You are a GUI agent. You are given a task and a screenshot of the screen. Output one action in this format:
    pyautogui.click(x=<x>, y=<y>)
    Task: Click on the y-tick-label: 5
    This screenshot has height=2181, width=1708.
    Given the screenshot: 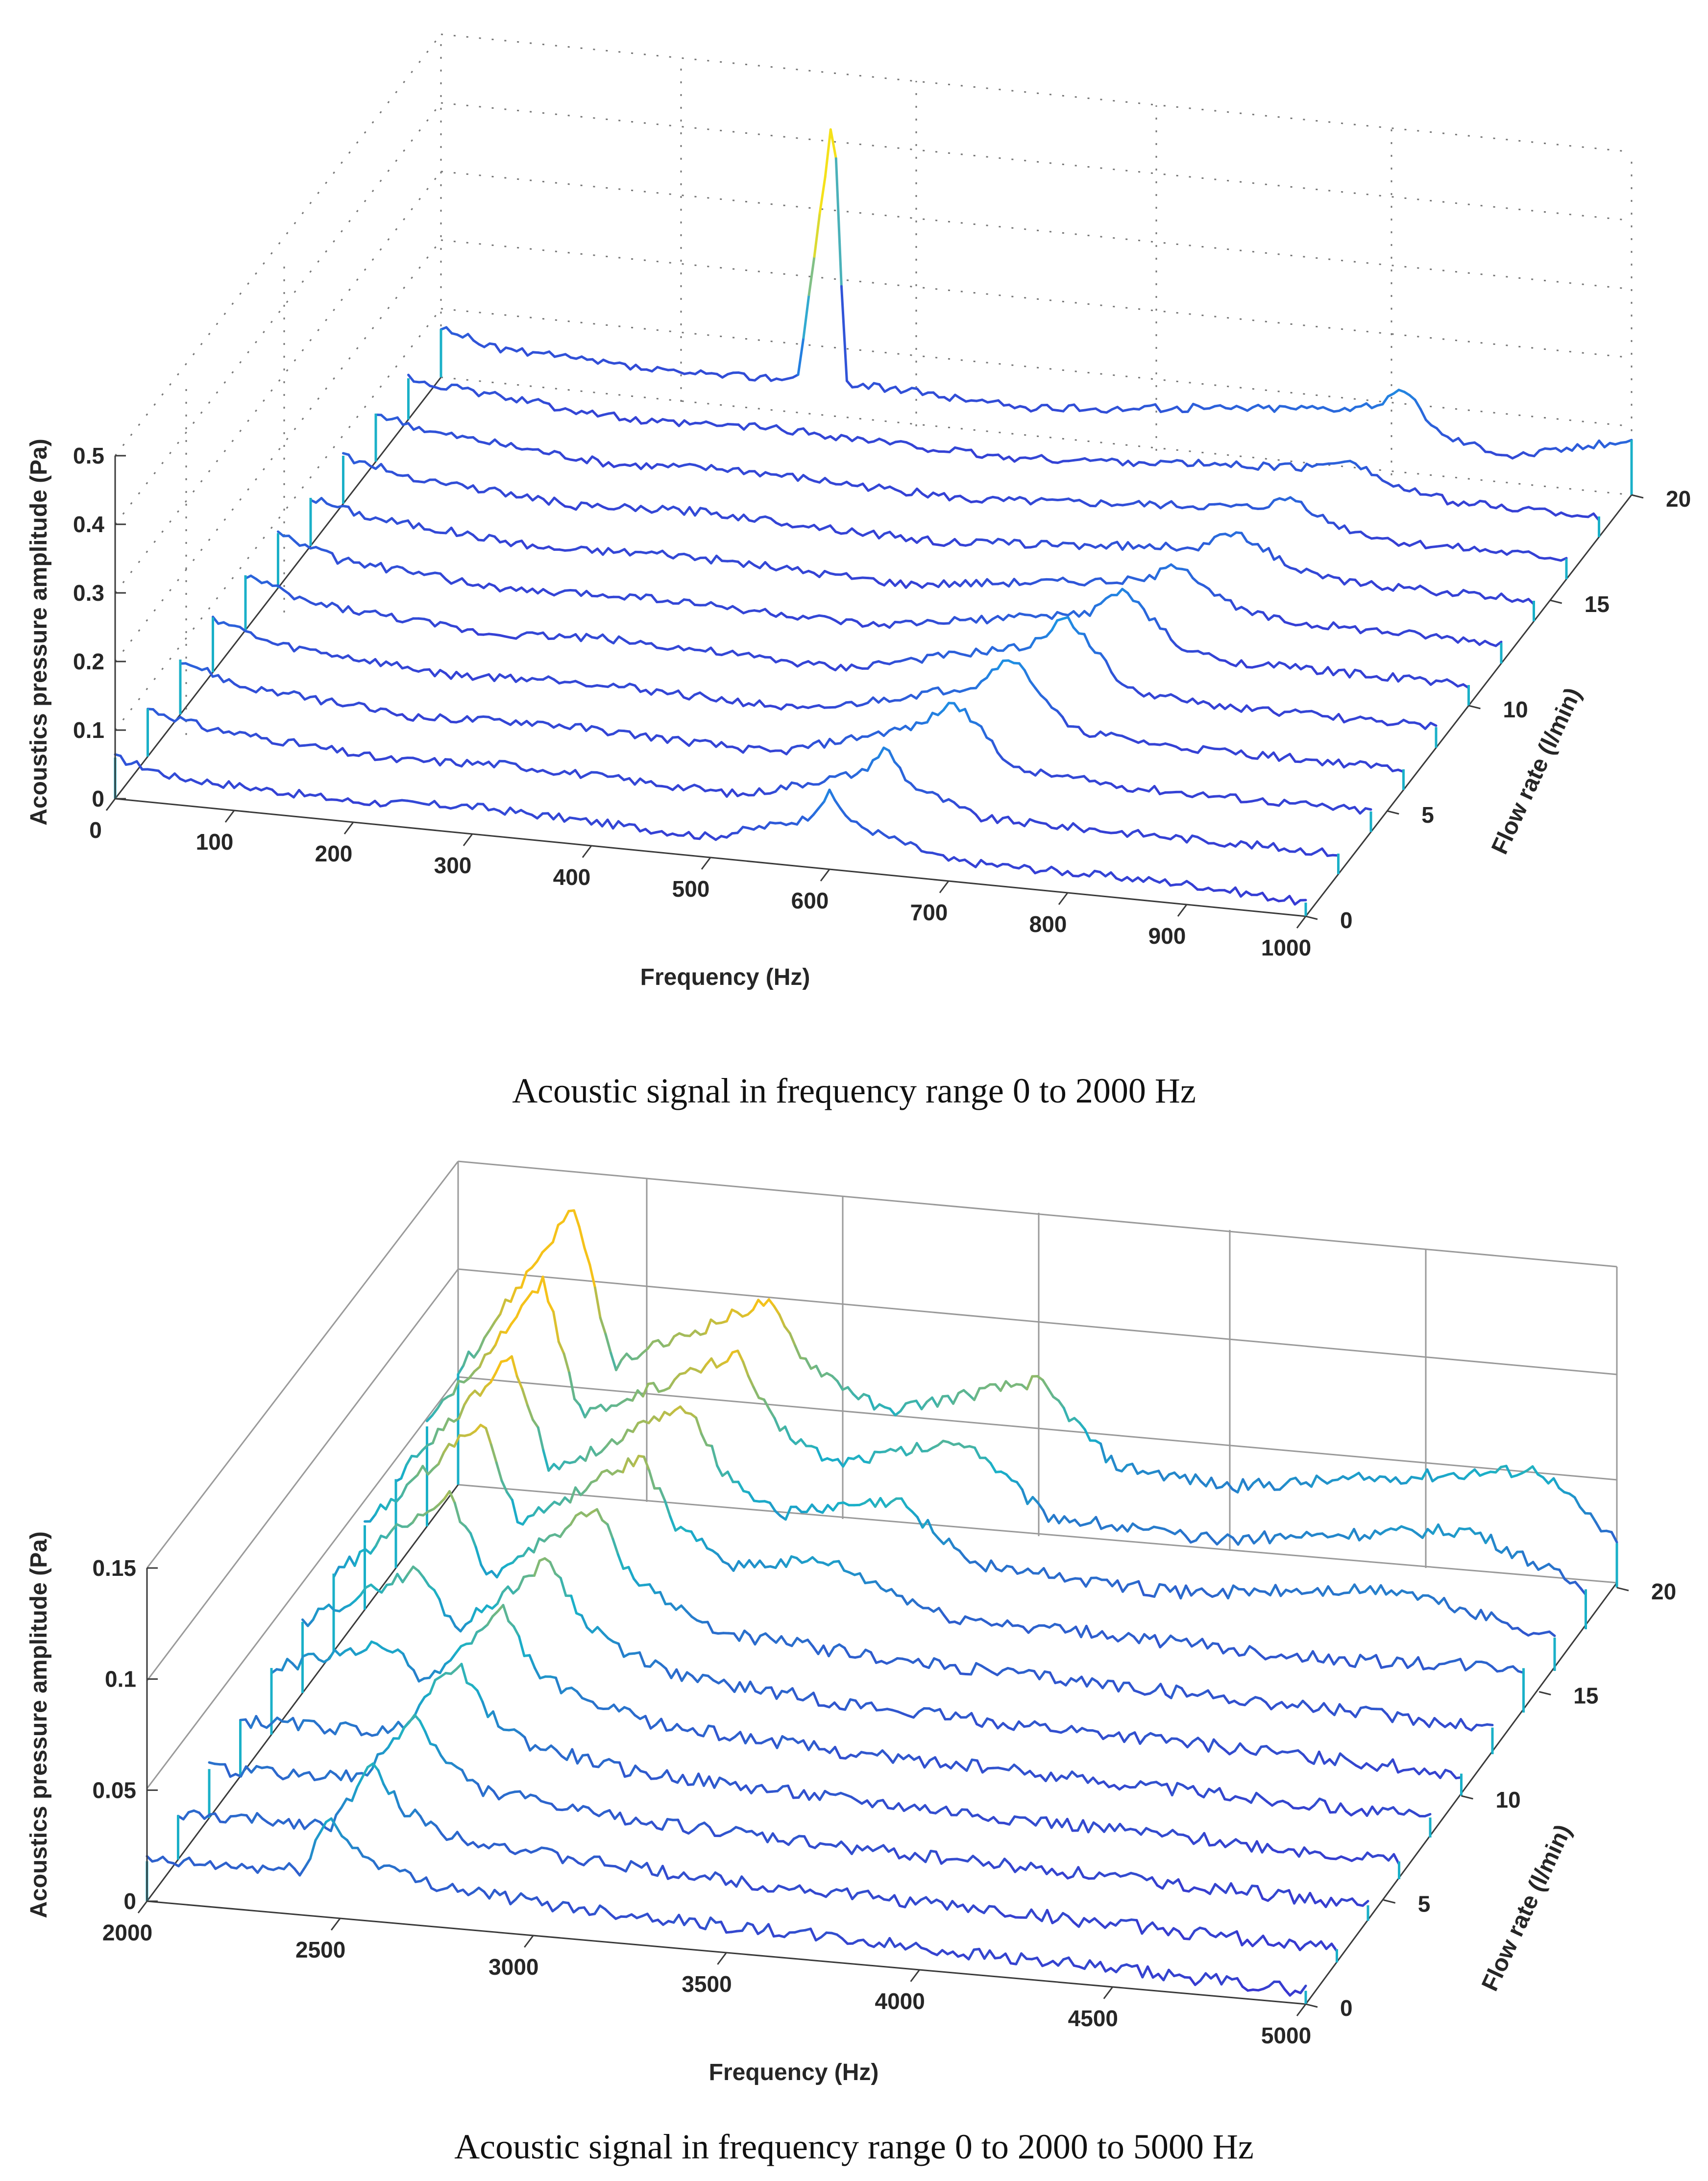 What is the action you would take?
    pyautogui.click(x=1427, y=815)
    